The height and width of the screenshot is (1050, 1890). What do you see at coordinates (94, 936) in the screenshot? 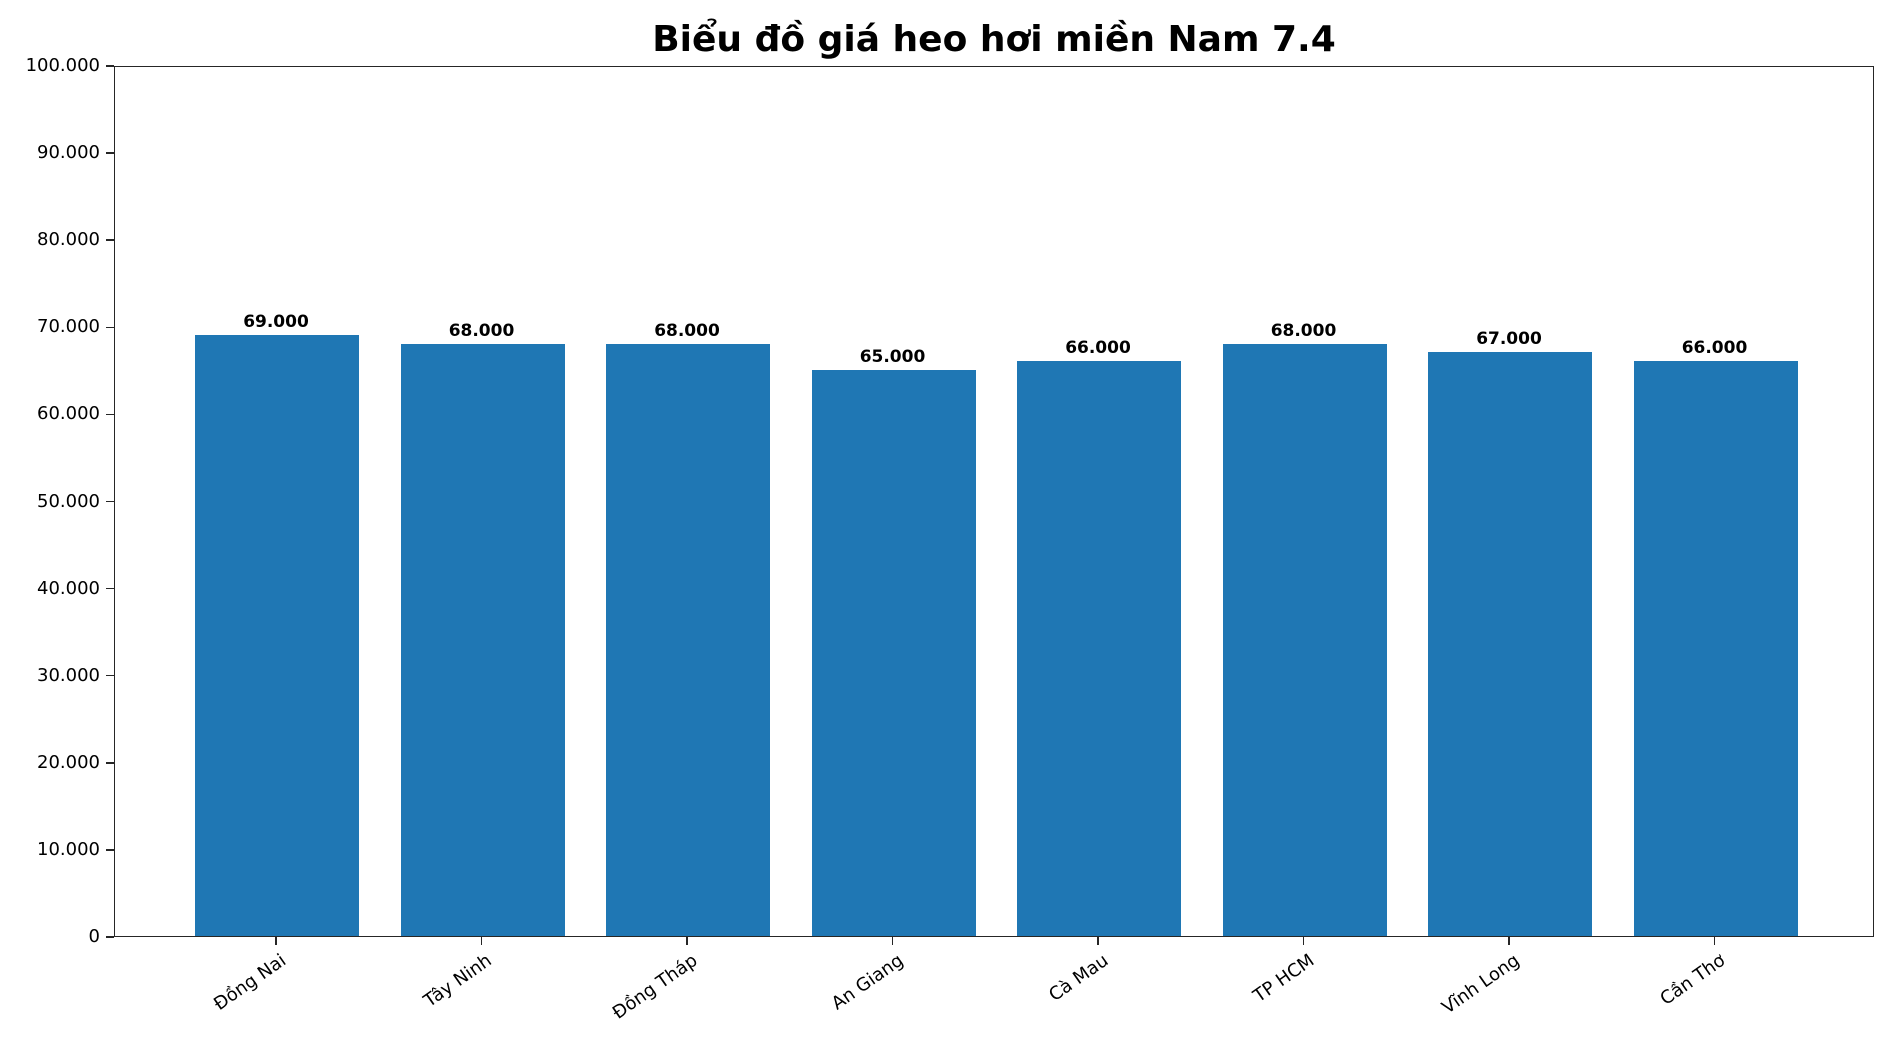
I see `y-tick-label: 0` at bounding box center [94, 936].